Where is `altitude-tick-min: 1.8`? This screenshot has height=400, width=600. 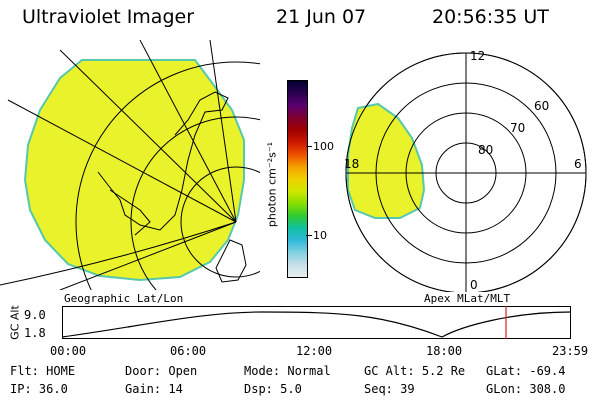 altitude-tick-min: 1.8 is located at coordinates (35, 333).